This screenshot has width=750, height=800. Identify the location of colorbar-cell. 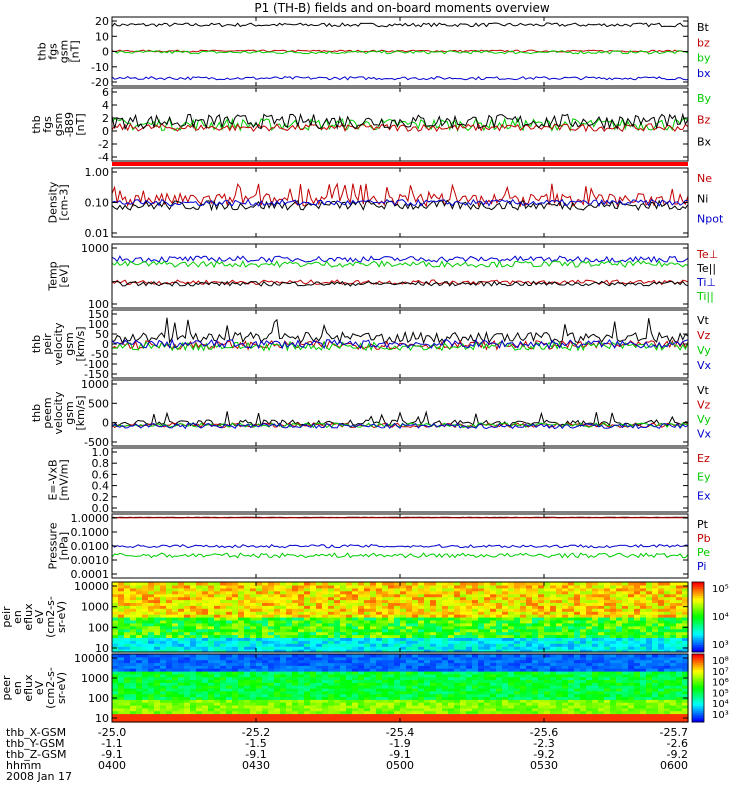
(698, 662).